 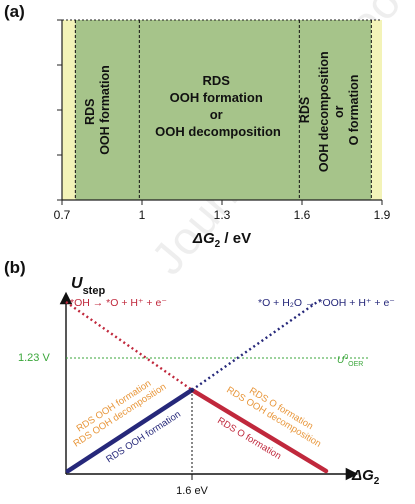 I want to click on panel-a-label: (a), so click(x=14, y=11).